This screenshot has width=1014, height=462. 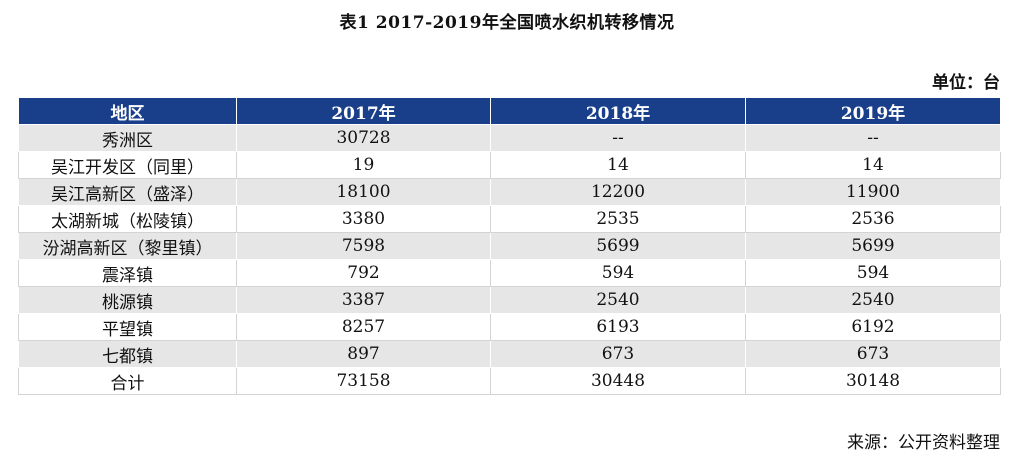 I want to click on cell-2019: 6192, so click(x=873, y=327).